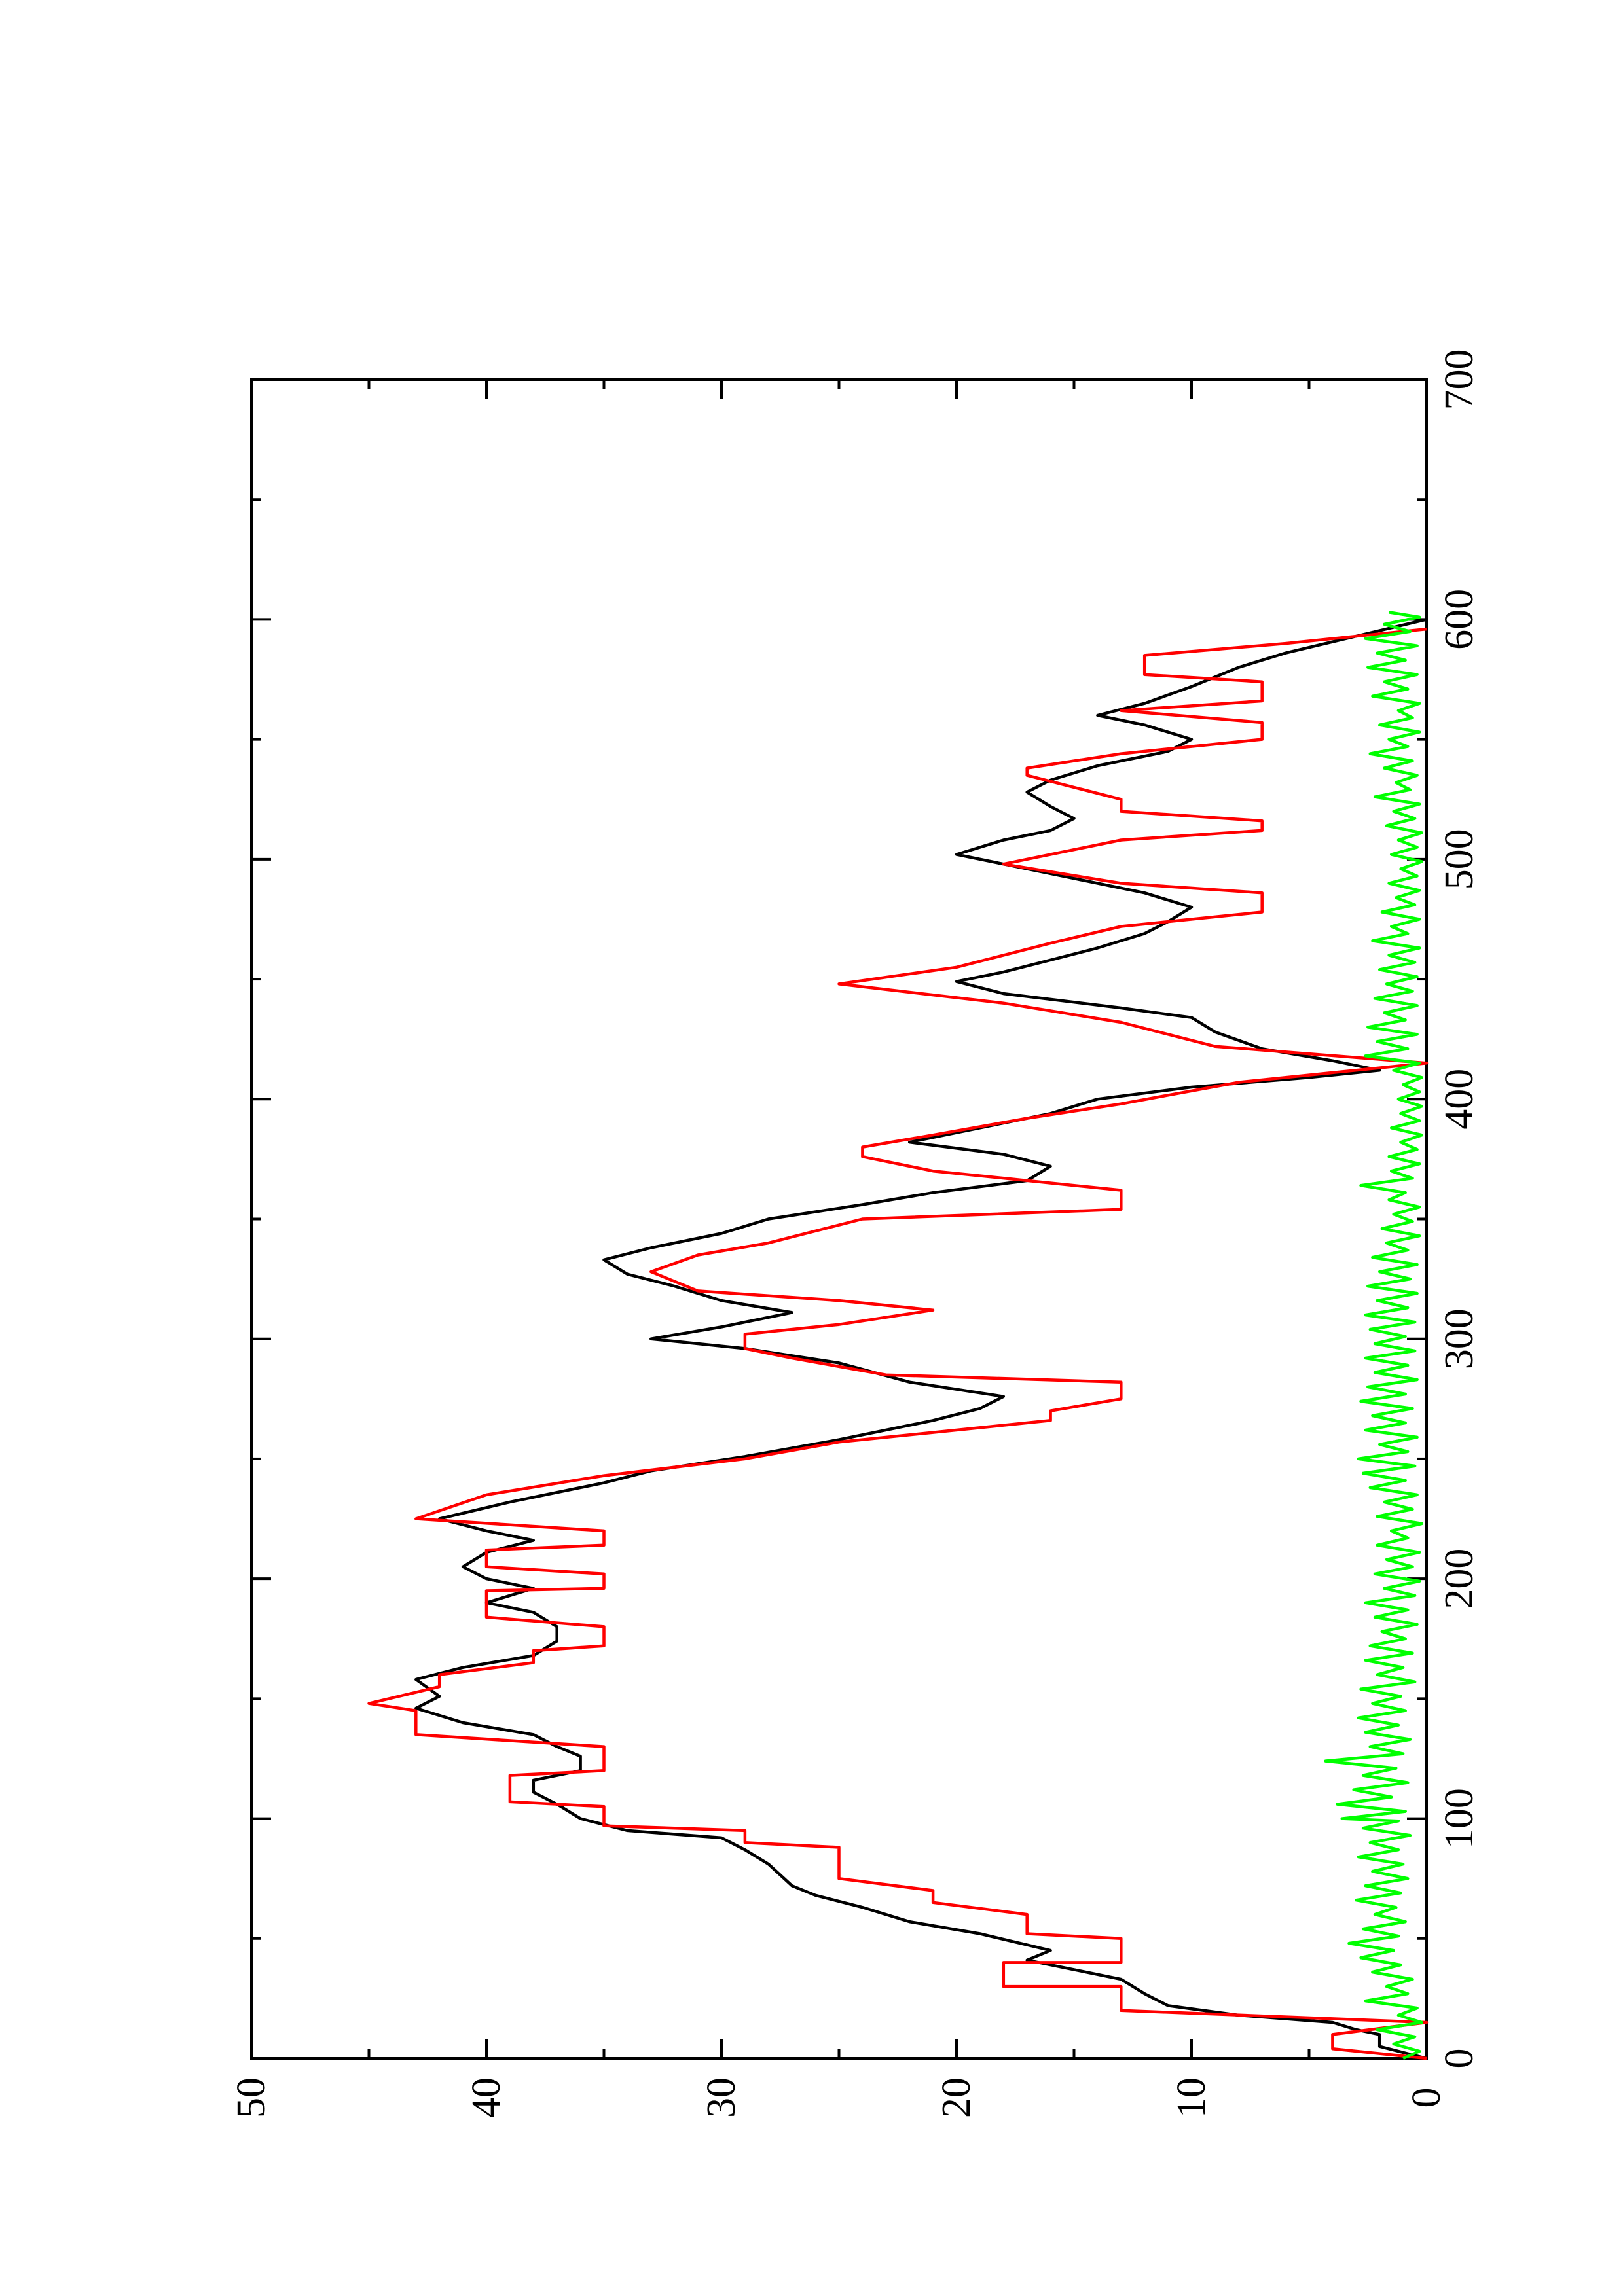  What do you see at coordinates (1459, 1579) in the screenshot?
I see `x-tick-label: 200` at bounding box center [1459, 1579].